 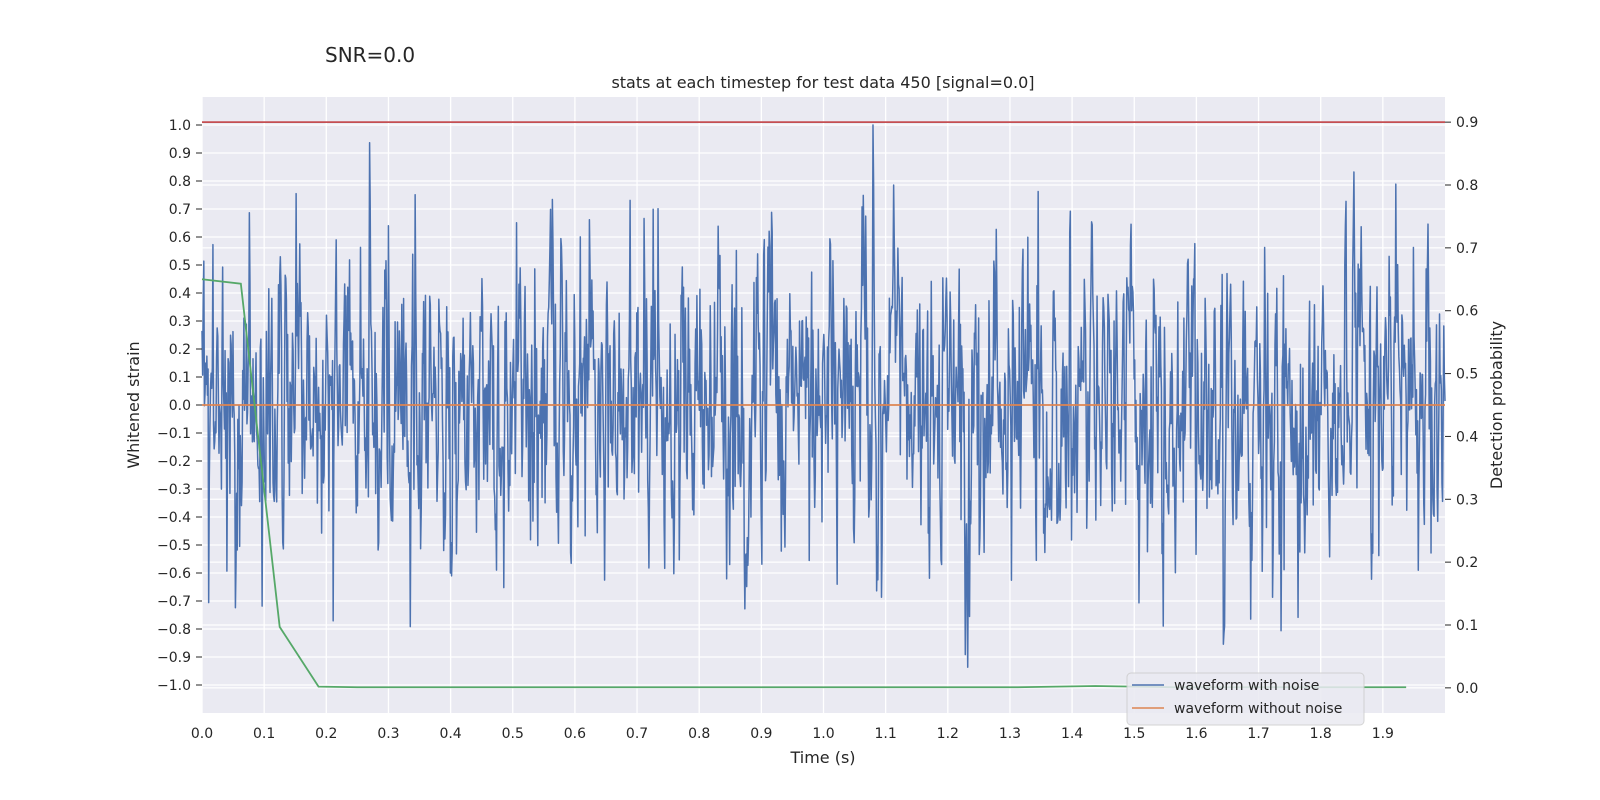 I want to click on y-tick-label: −0.6, so click(x=174, y=574).